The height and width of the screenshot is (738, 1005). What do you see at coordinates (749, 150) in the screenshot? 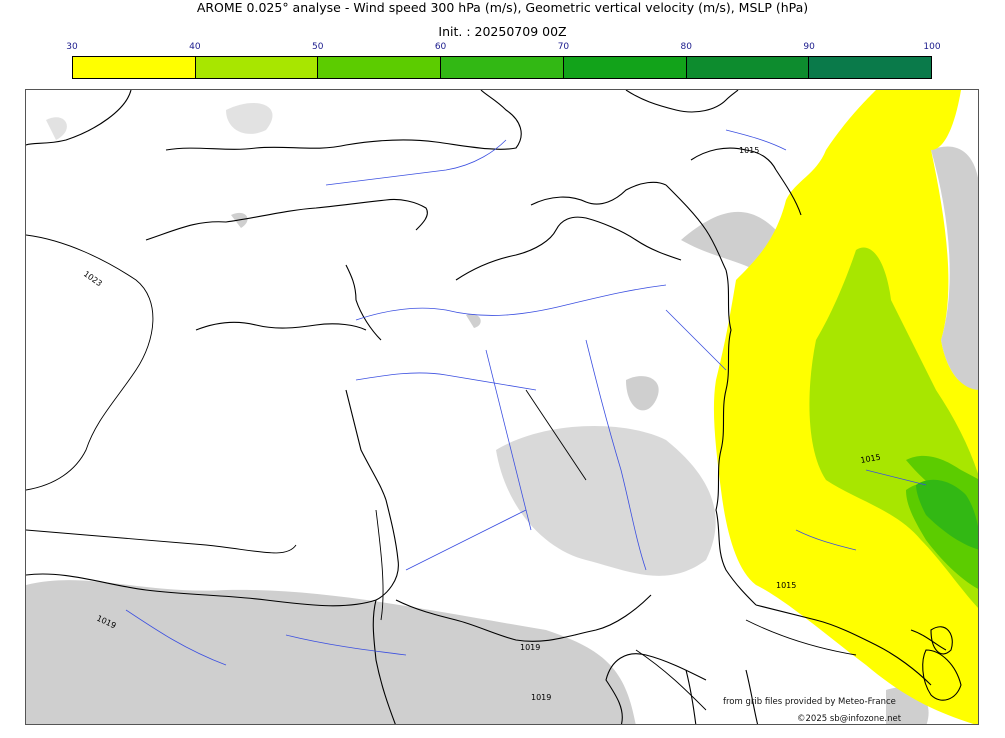
I see `isobar-label-1015-north: 1015` at bounding box center [749, 150].